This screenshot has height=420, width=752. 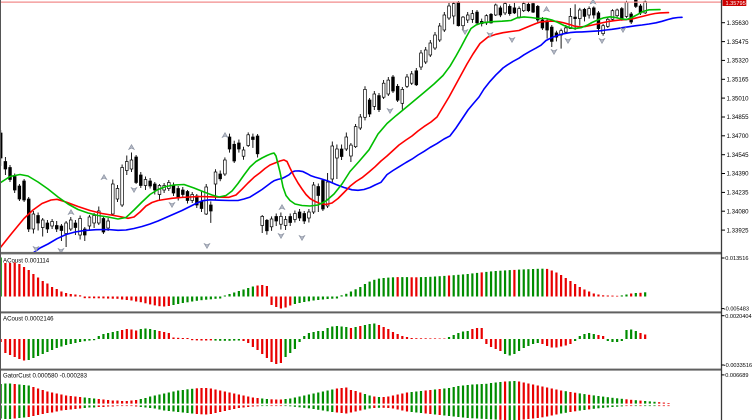 I want to click on svg-text: 1.34700, so click(x=738, y=136).